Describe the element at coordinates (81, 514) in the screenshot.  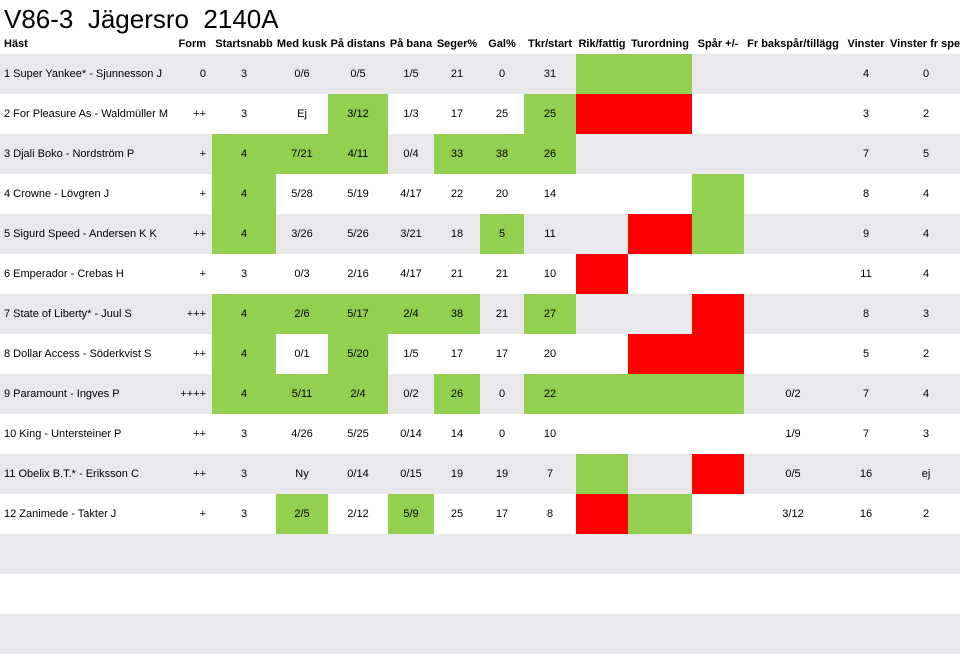
I see `horse-name-cell: 12 Zanimede - Takter J` at that location.